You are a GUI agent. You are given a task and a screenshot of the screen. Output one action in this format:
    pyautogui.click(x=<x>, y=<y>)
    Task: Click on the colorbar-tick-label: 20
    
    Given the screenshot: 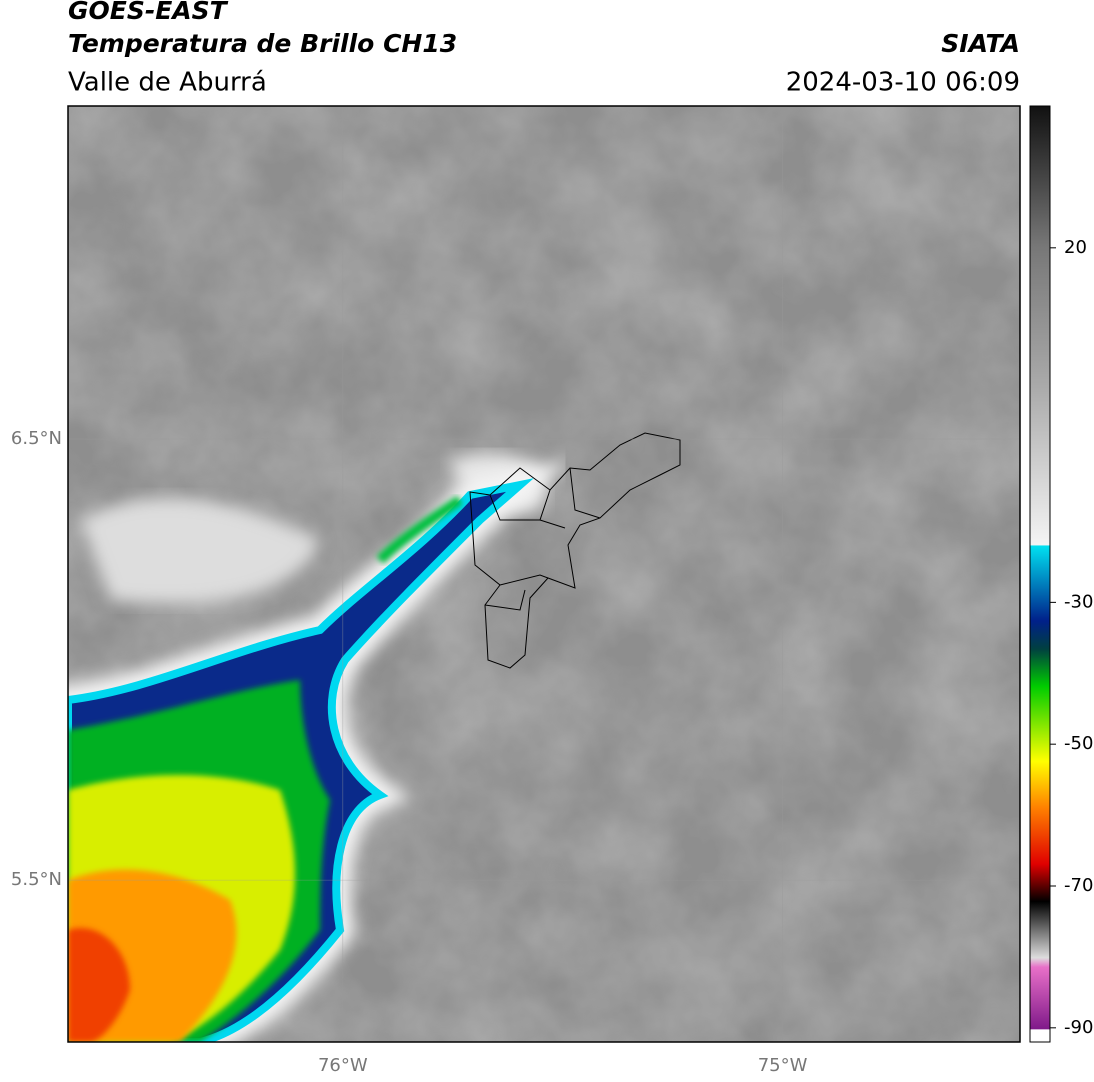 What is the action you would take?
    pyautogui.click(x=1075, y=247)
    